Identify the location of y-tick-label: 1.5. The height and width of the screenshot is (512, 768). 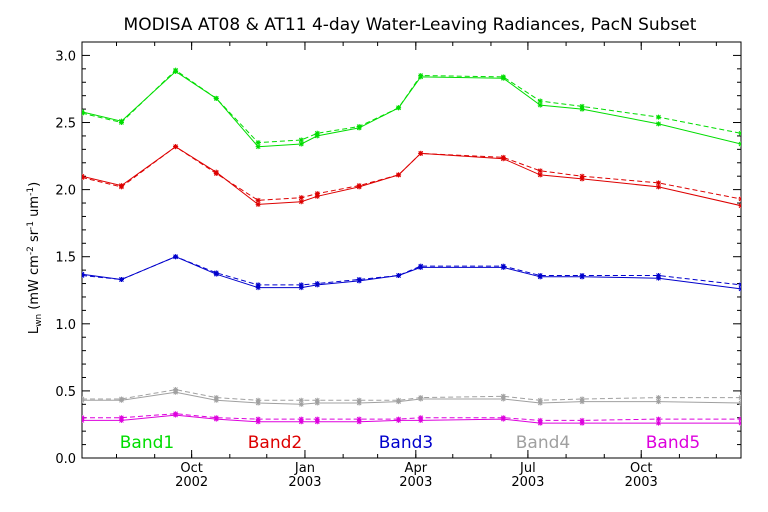
(65, 258).